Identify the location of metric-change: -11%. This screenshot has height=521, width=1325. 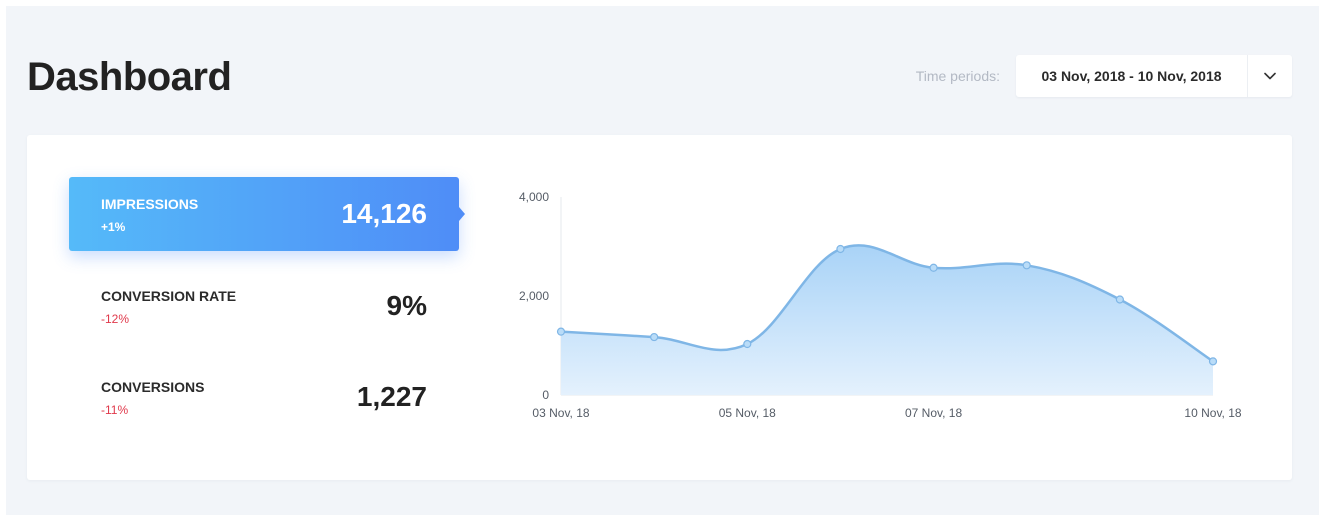
(115, 410).